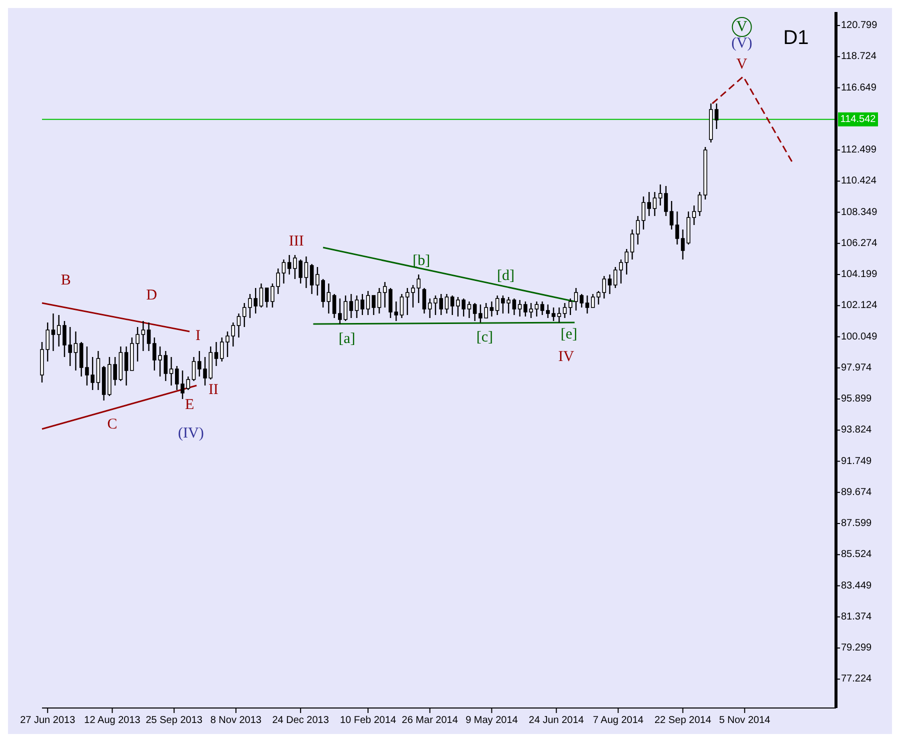  Describe the element at coordinates (856, 461) in the screenshot. I see `y-tick-label: 91.749` at that location.